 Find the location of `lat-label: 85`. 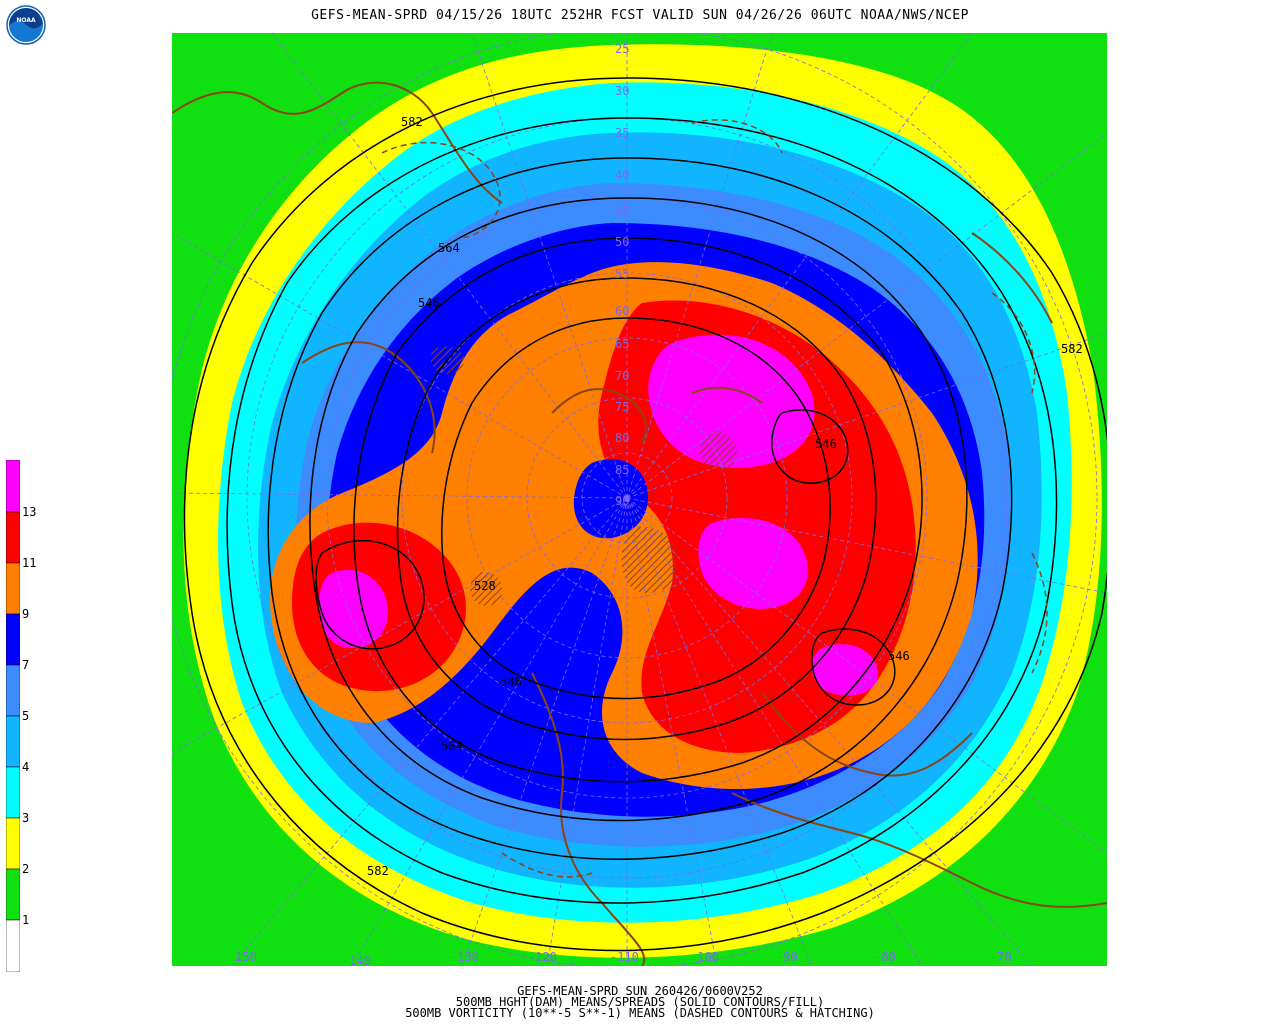

lat-label: 85 is located at coordinates (622, 470).